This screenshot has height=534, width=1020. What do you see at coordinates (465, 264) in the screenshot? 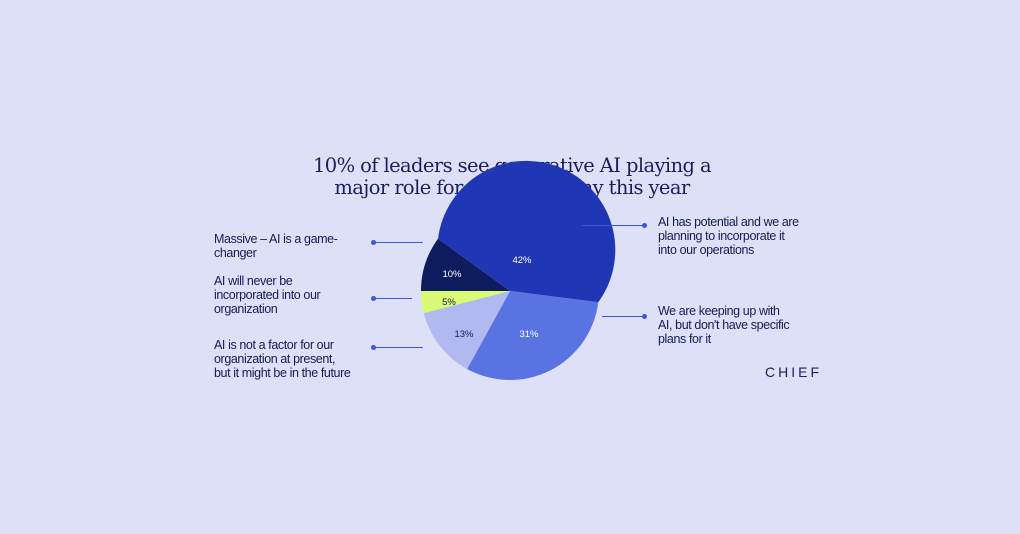
I see `slice-massive` at bounding box center [465, 264].